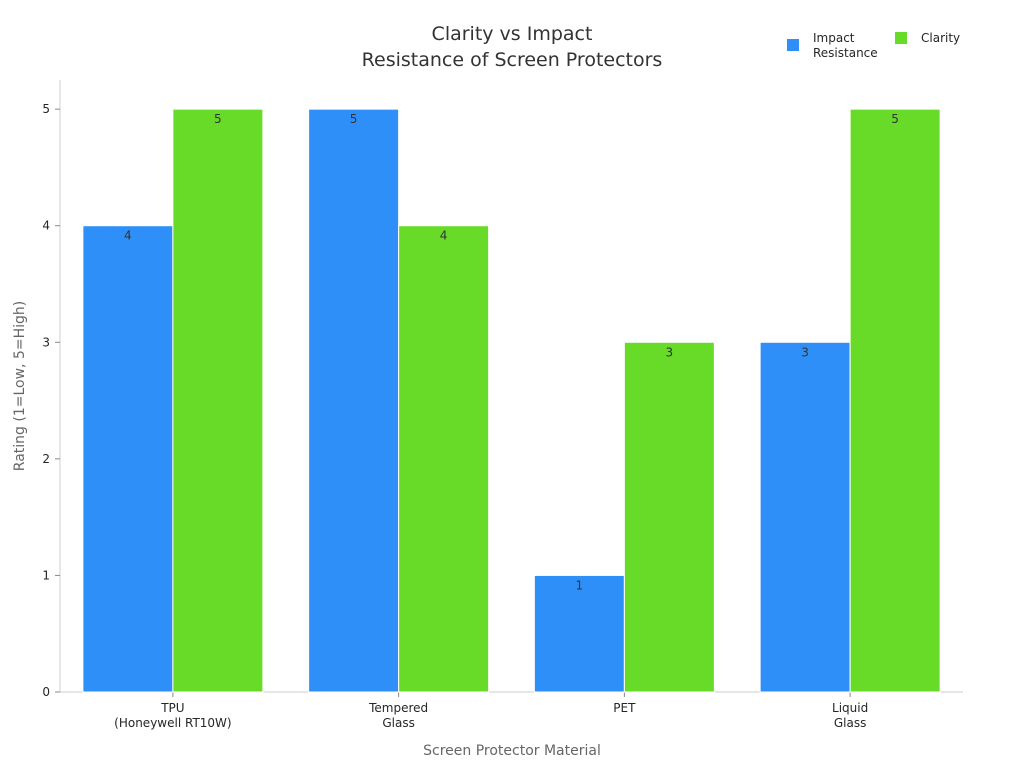 The width and height of the screenshot is (1024, 772). What do you see at coordinates (172, 715) in the screenshot?
I see `x-tick-label: TPU (Honeywell RT10W)` at bounding box center [172, 715].